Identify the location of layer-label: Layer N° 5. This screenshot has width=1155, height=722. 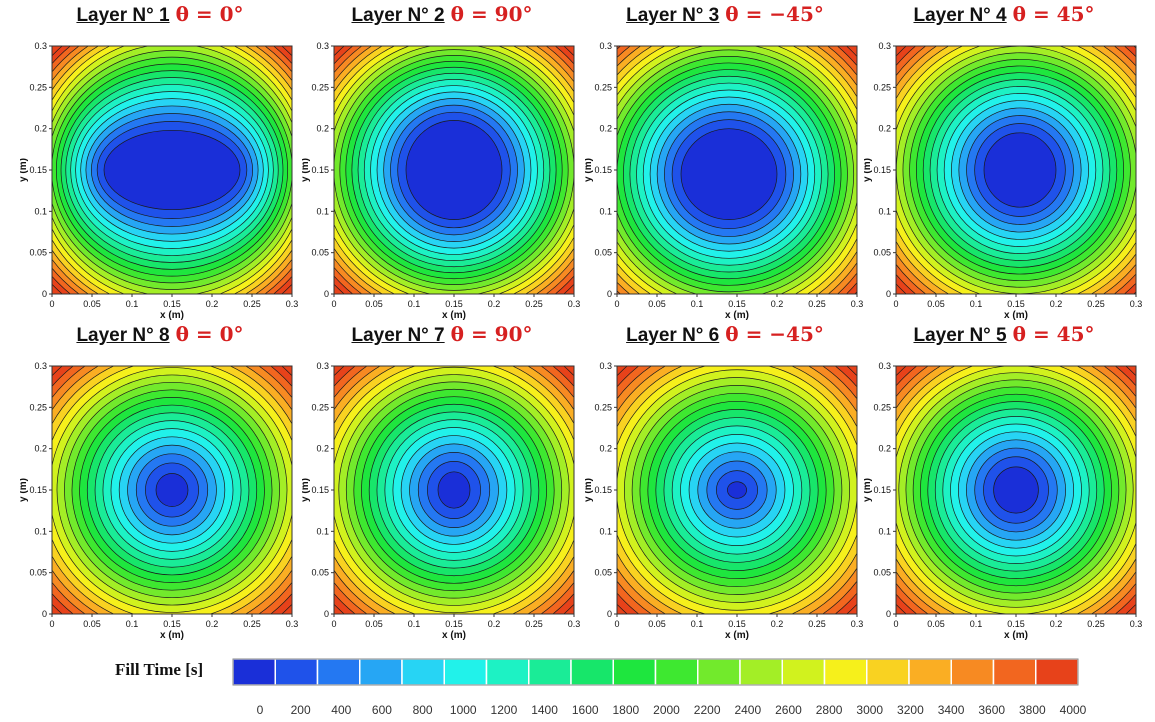
(960, 335).